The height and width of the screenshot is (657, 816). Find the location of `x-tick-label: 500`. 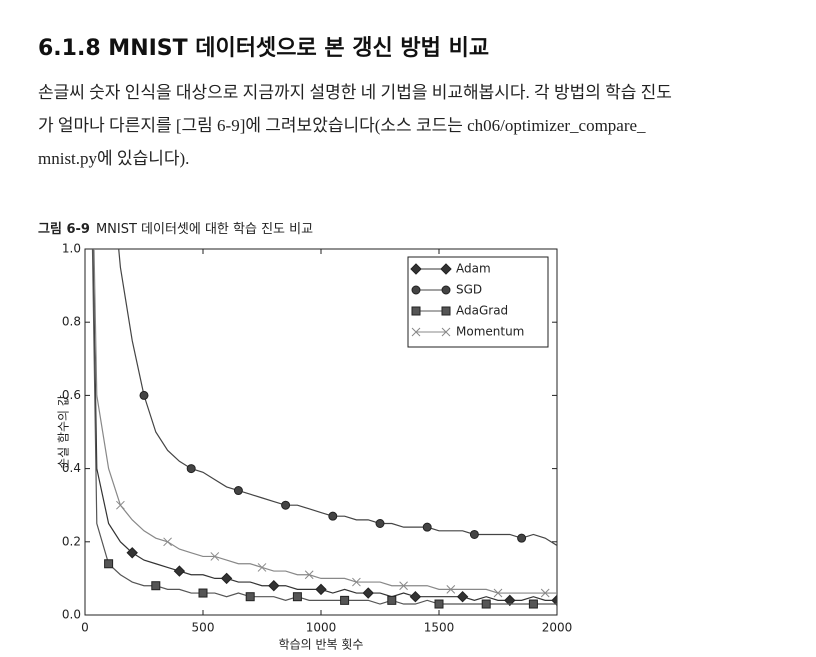

x-tick-label: 500 is located at coordinates (203, 628).